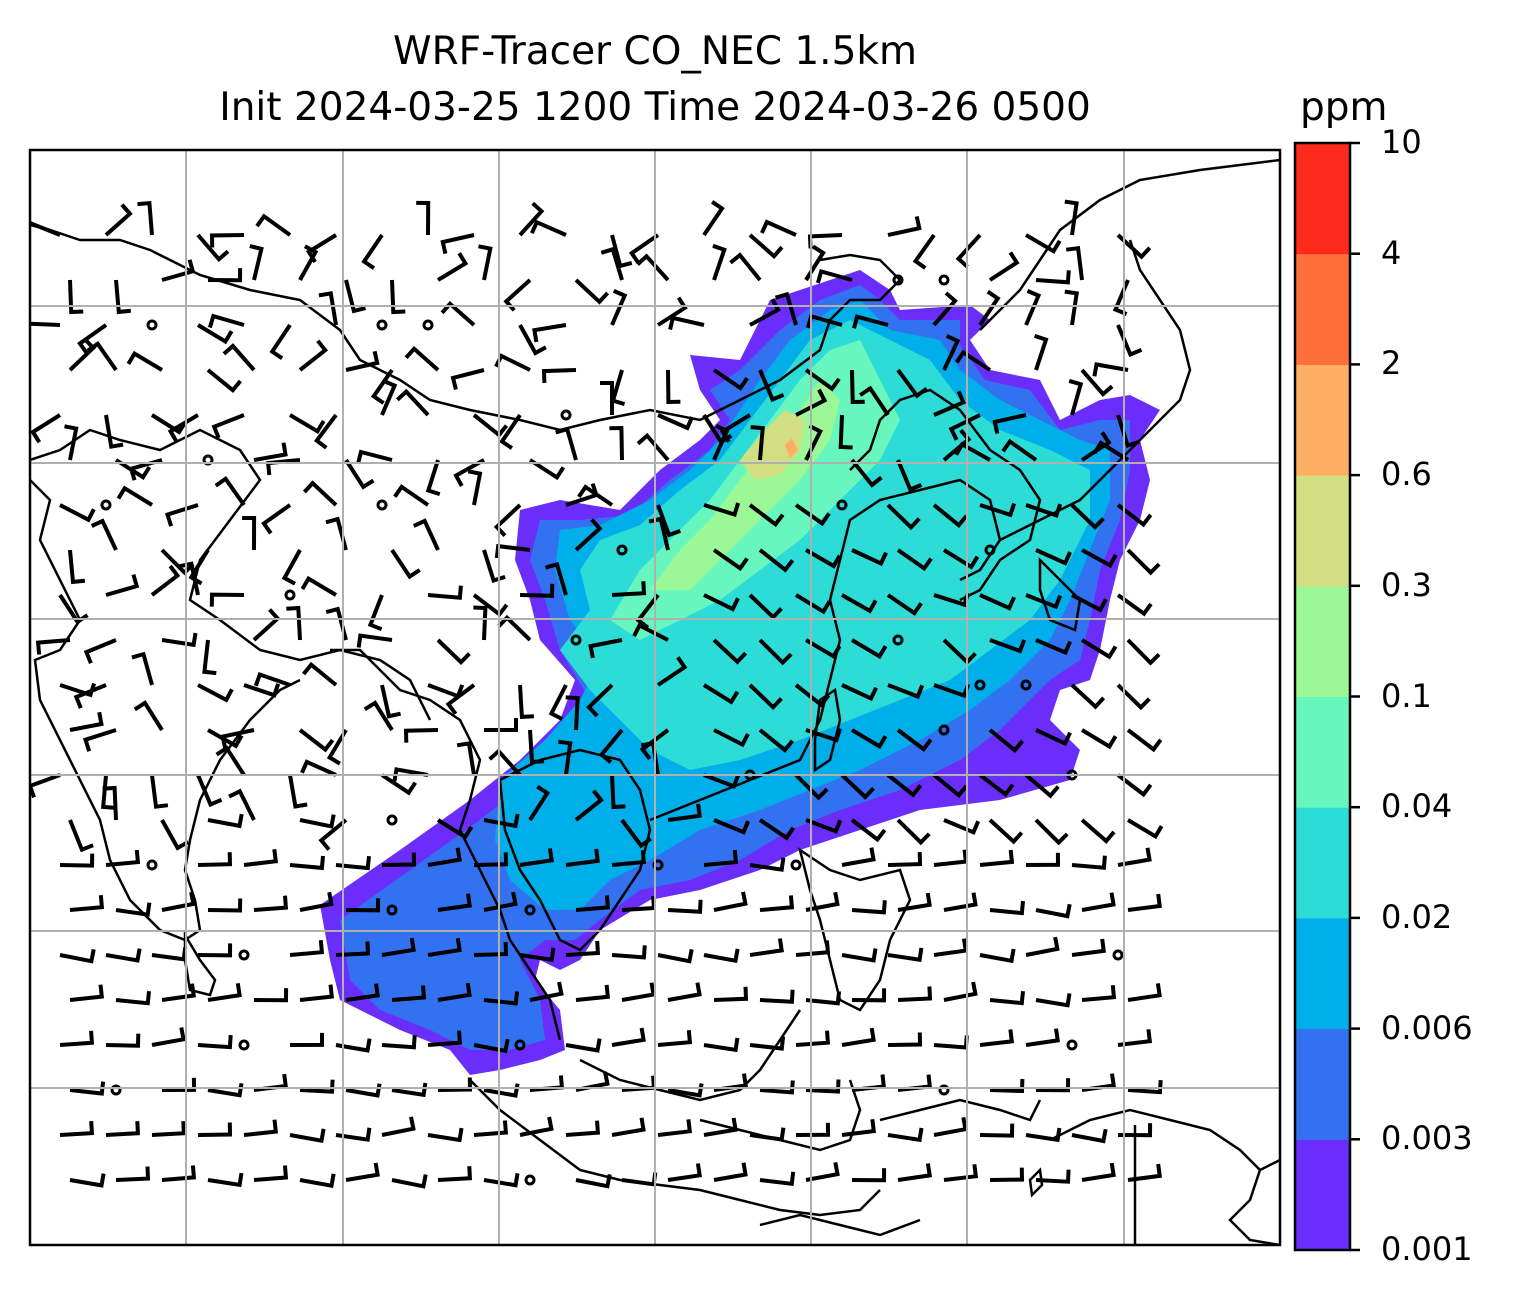  I want to click on colorbar-tick-label: 4, so click(1391, 252).